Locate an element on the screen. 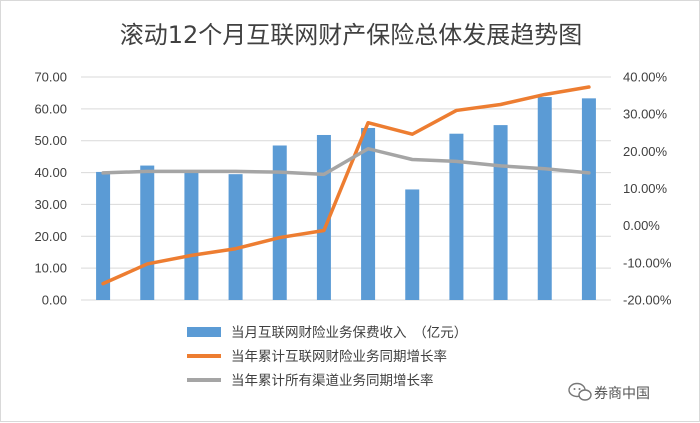 The width and height of the screenshot is (700, 423). right-tick-label: 0.00% is located at coordinates (641, 225).